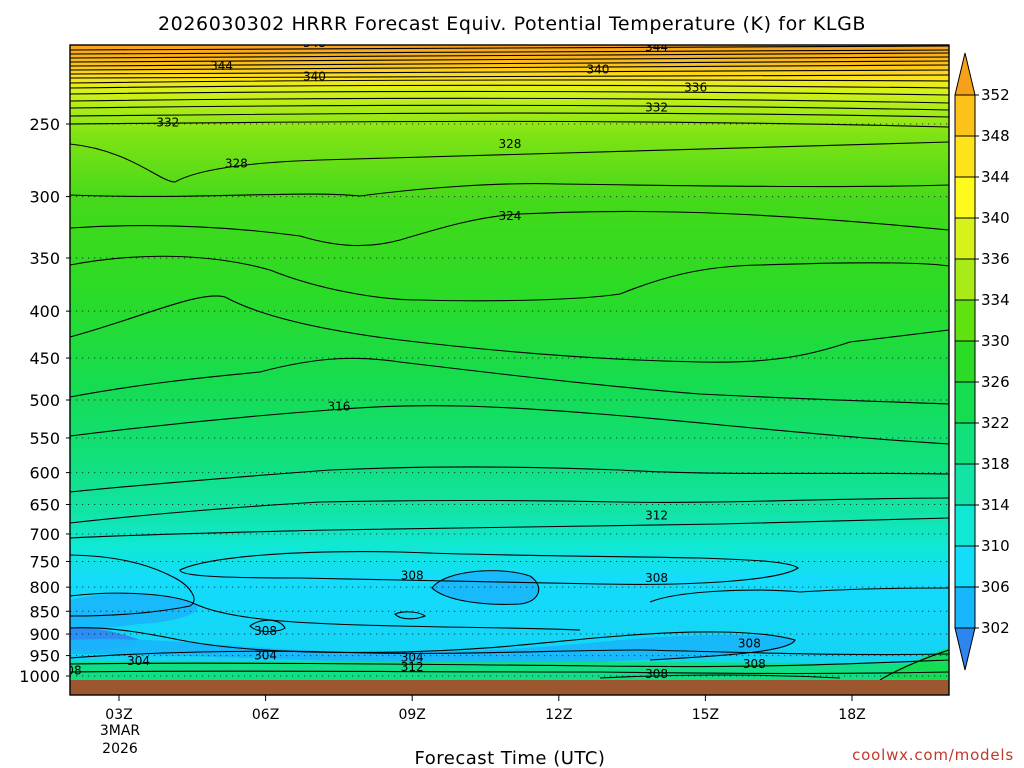 This screenshot has height=768, width=1024. Describe the element at coordinates (995, 628) in the screenshot. I see `colorbar-label: 302` at that location.